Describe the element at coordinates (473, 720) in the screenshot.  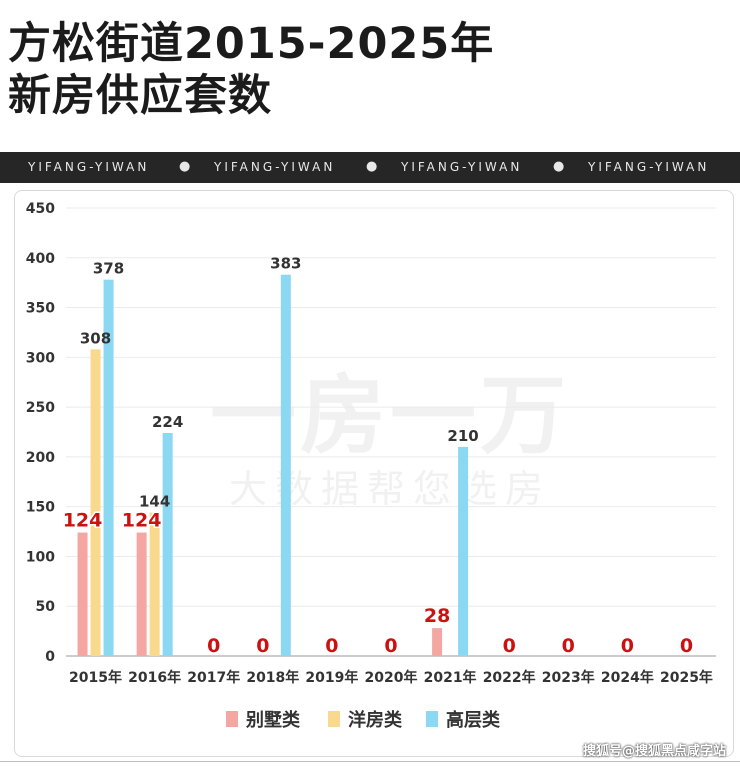
I see `legend-label: 高层类` at that location.